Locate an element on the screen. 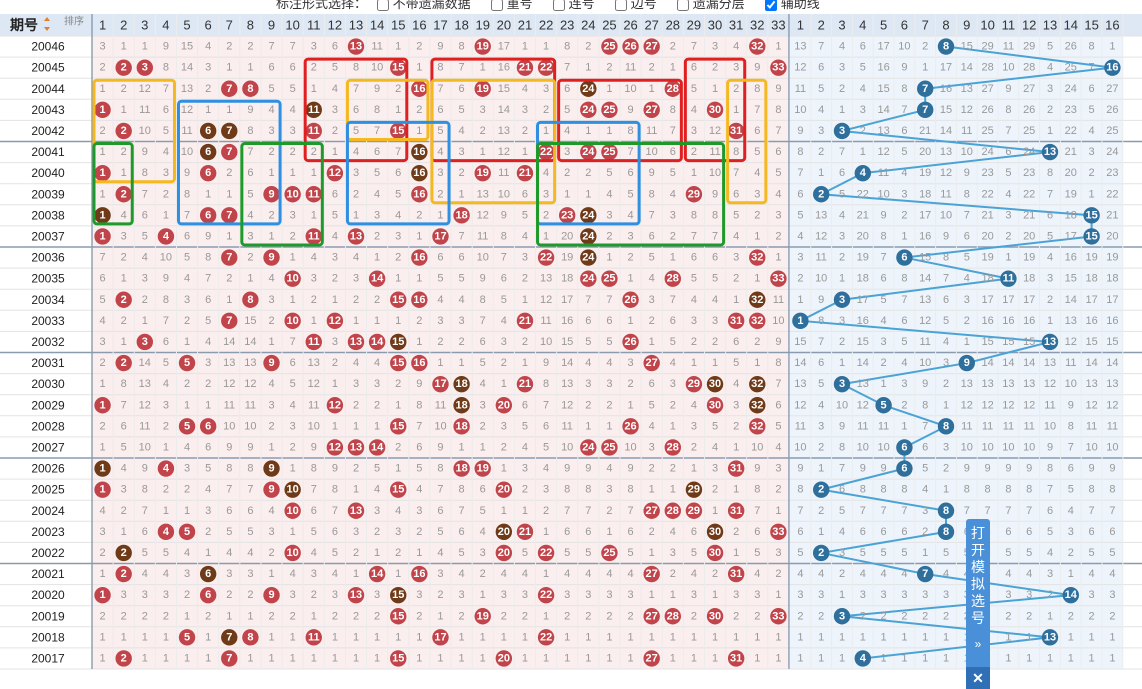 This screenshot has width=1142, height=689. period-cell: 20023 is located at coordinates (48, 532).